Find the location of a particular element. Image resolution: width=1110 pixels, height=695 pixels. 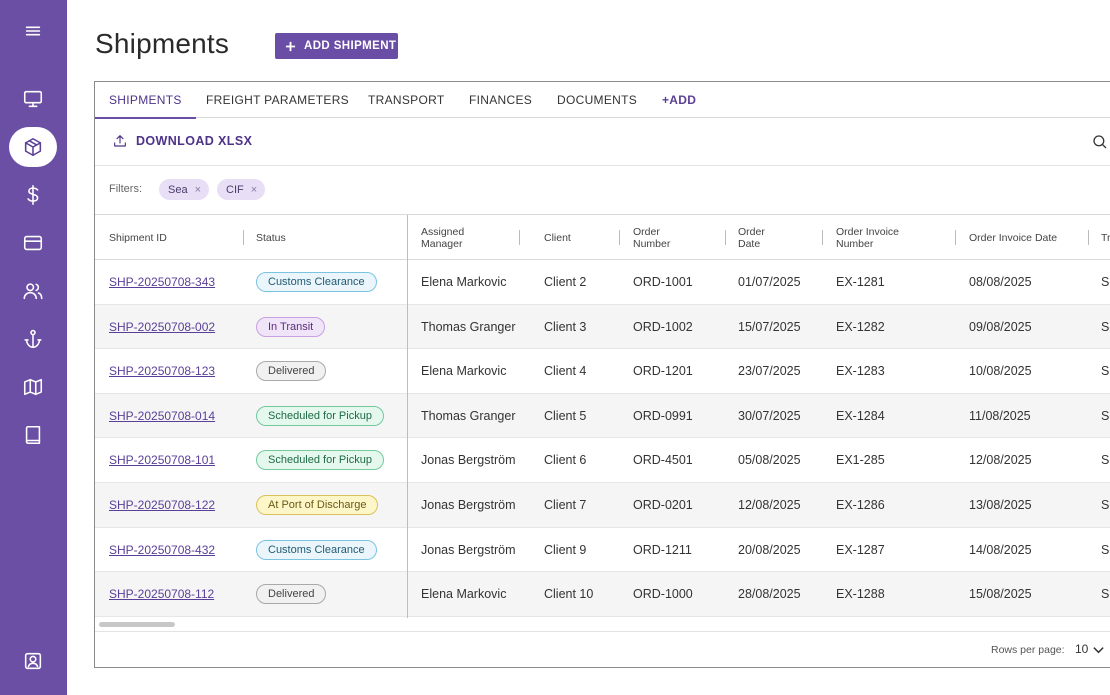

users-icon is located at coordinates (33, 291).